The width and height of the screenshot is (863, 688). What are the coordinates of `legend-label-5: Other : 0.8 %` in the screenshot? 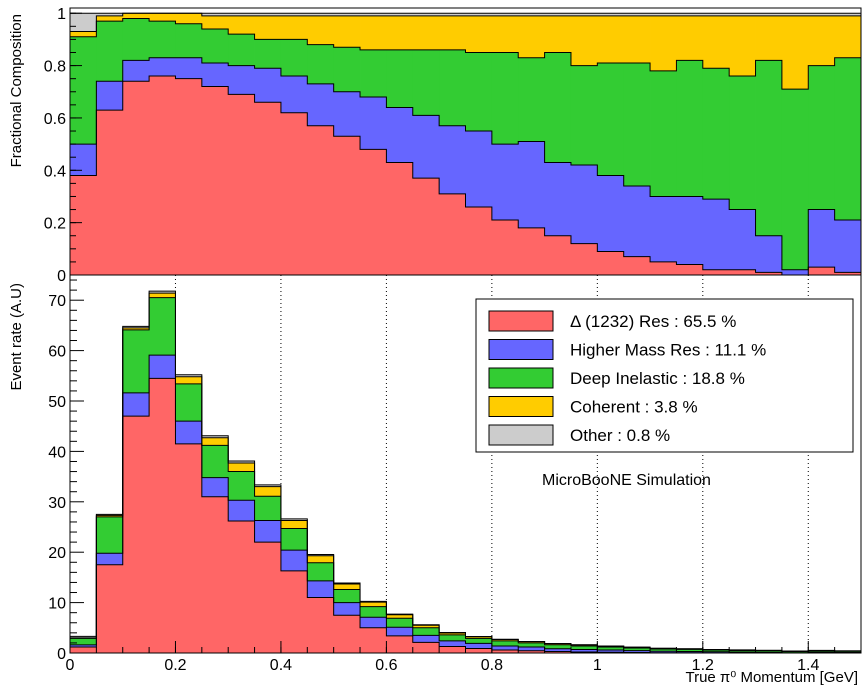 It's located at (620, 435).